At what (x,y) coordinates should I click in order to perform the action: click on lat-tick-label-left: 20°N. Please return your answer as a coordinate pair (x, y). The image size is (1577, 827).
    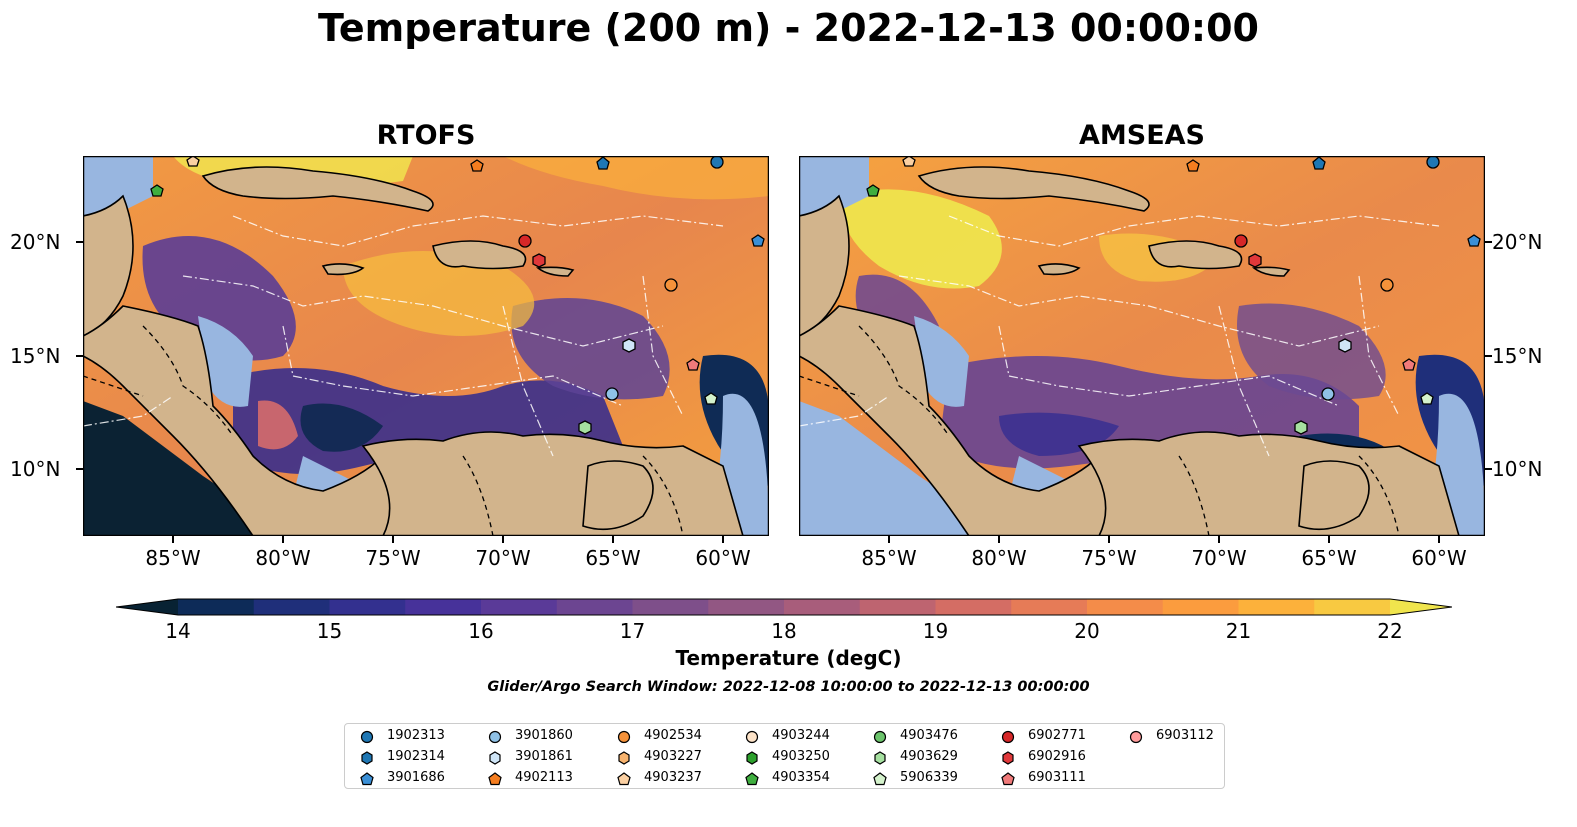
    Looking at the image, I should click on (35, 242).